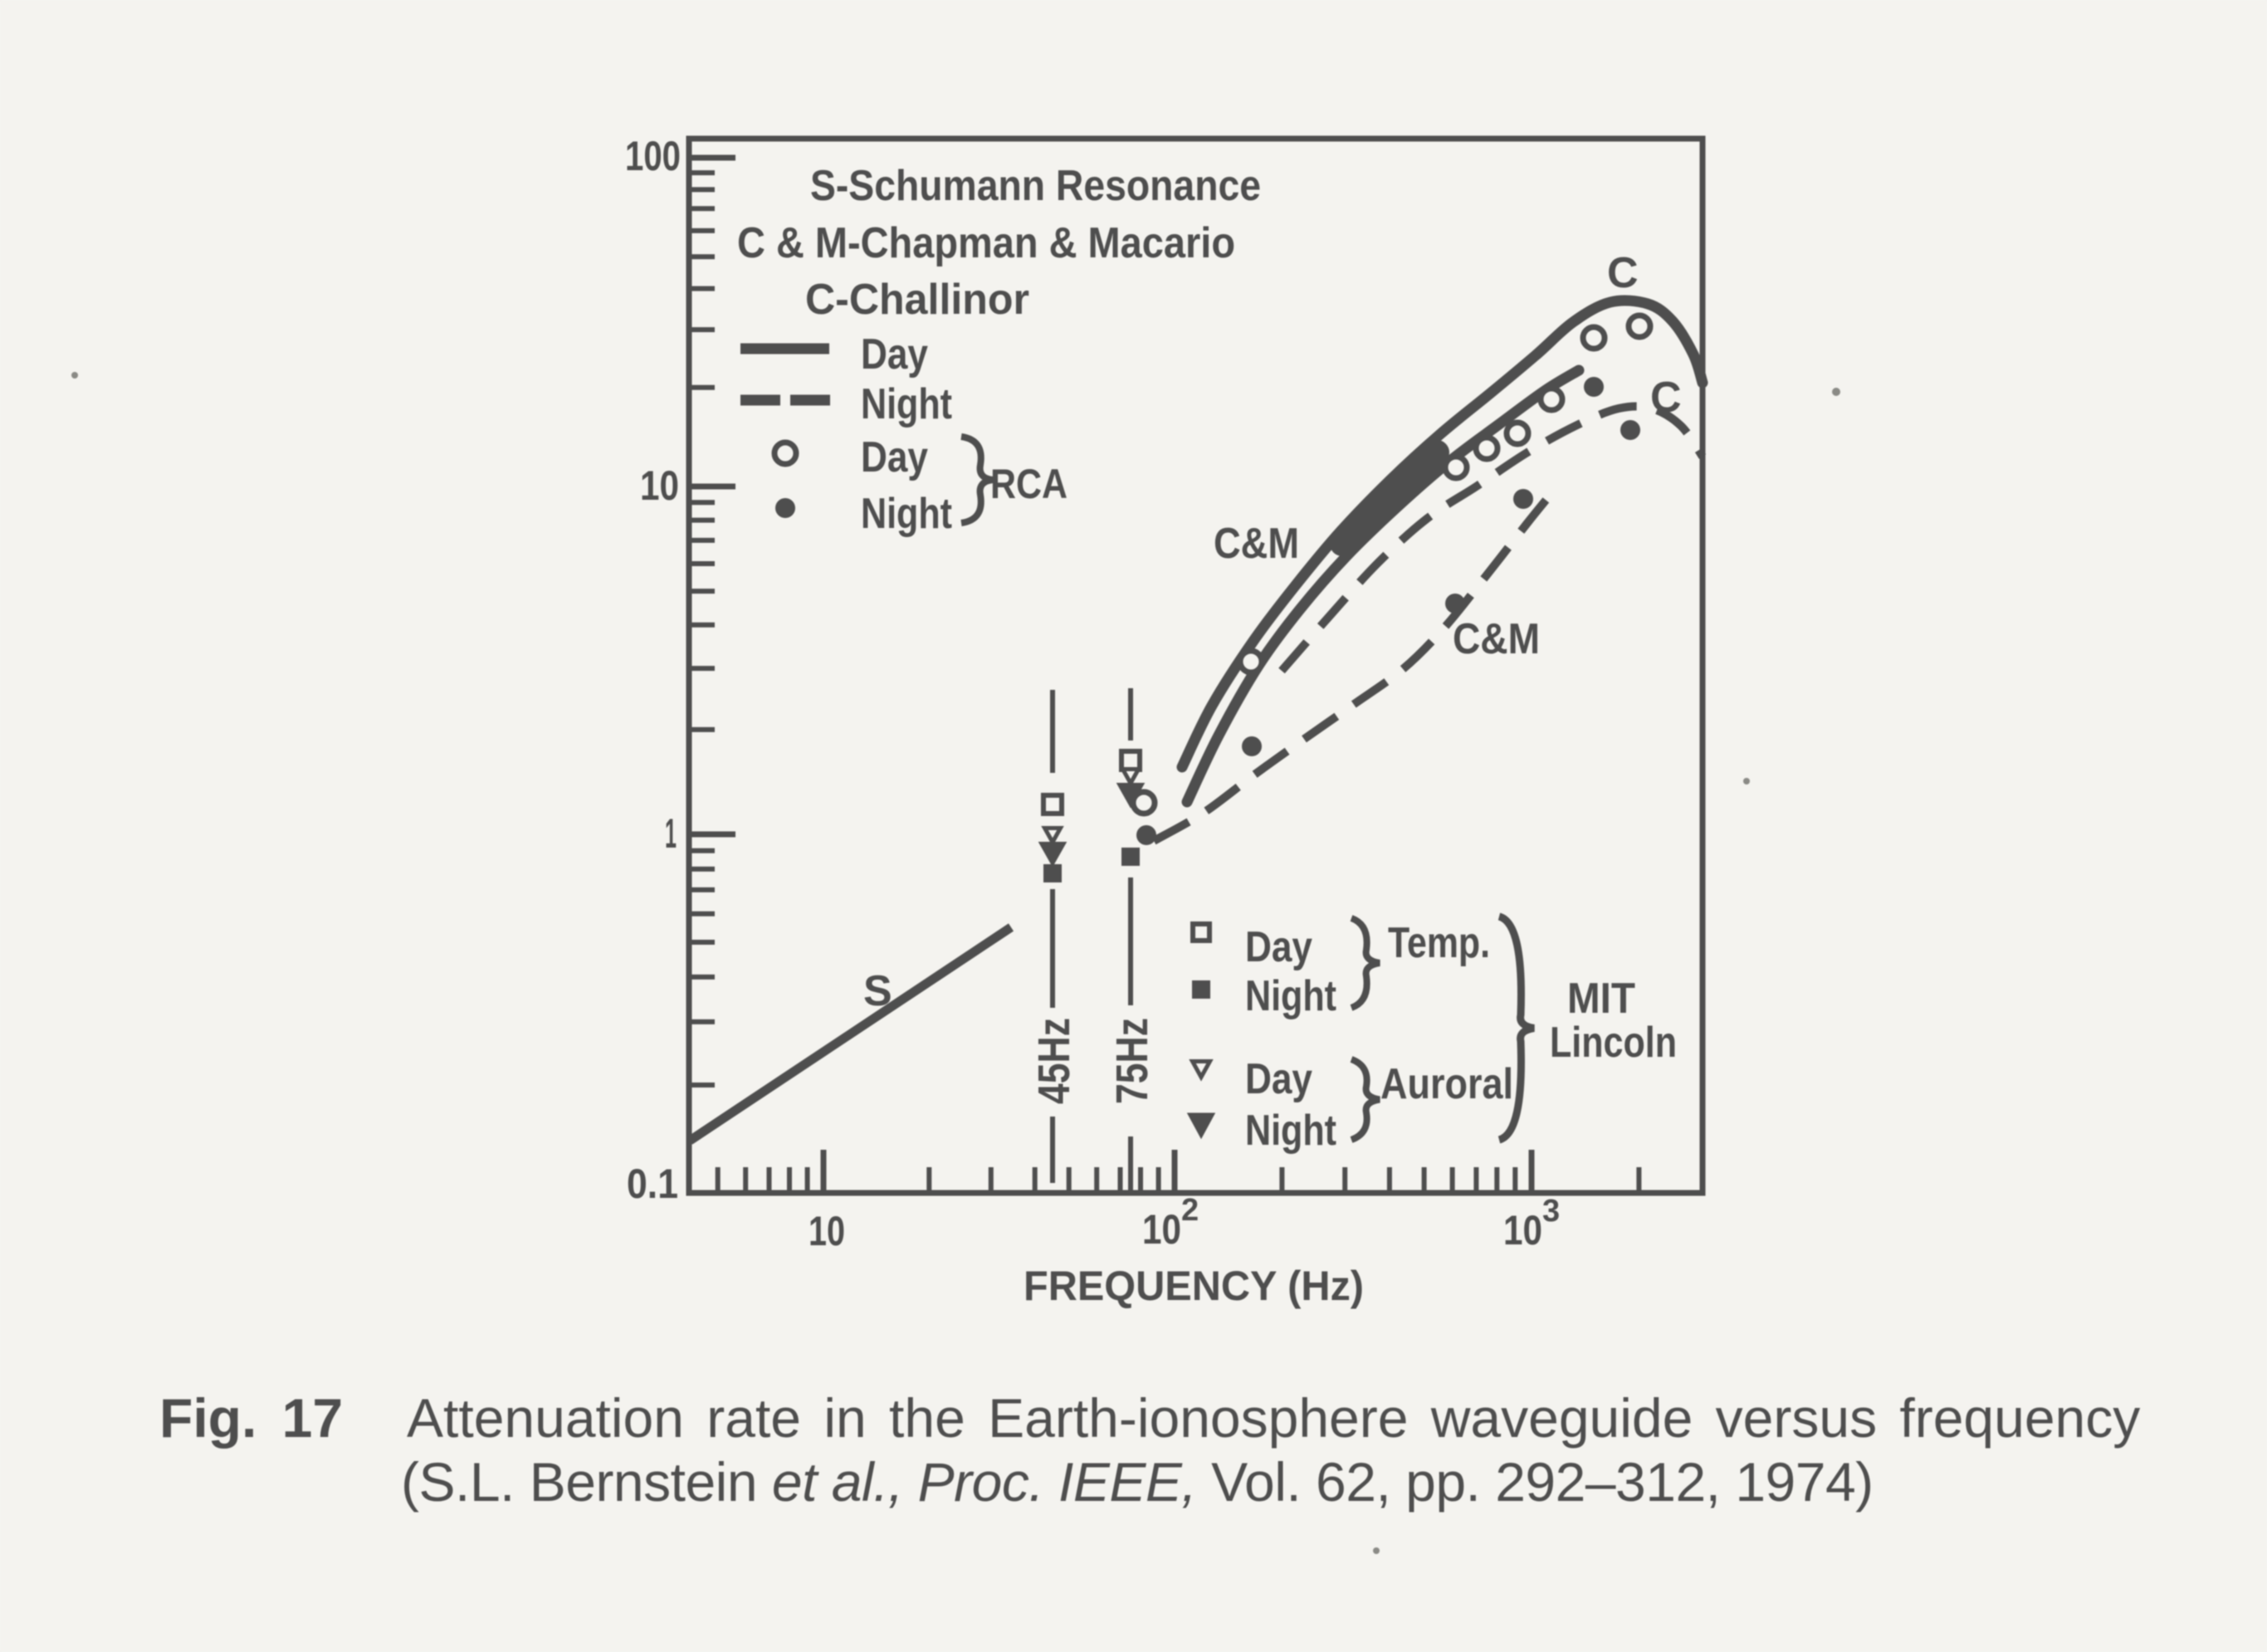 Image resolution: width=2267 pixels, height=1652 pixels. What do you see at coordinates (1190, 1210) in the screenshot?
I see `svg-text: 2` at bounding box center [1190, 1210].